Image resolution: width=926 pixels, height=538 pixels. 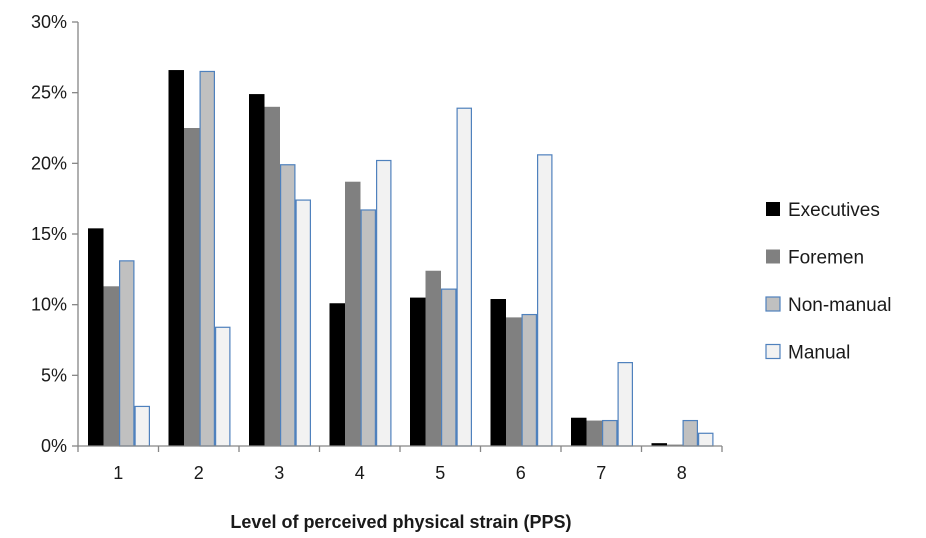 What do you see at coordinates (199, 473) in the screenshot?
I see `x-tick-label: 2` at bounding box center [199, 473].